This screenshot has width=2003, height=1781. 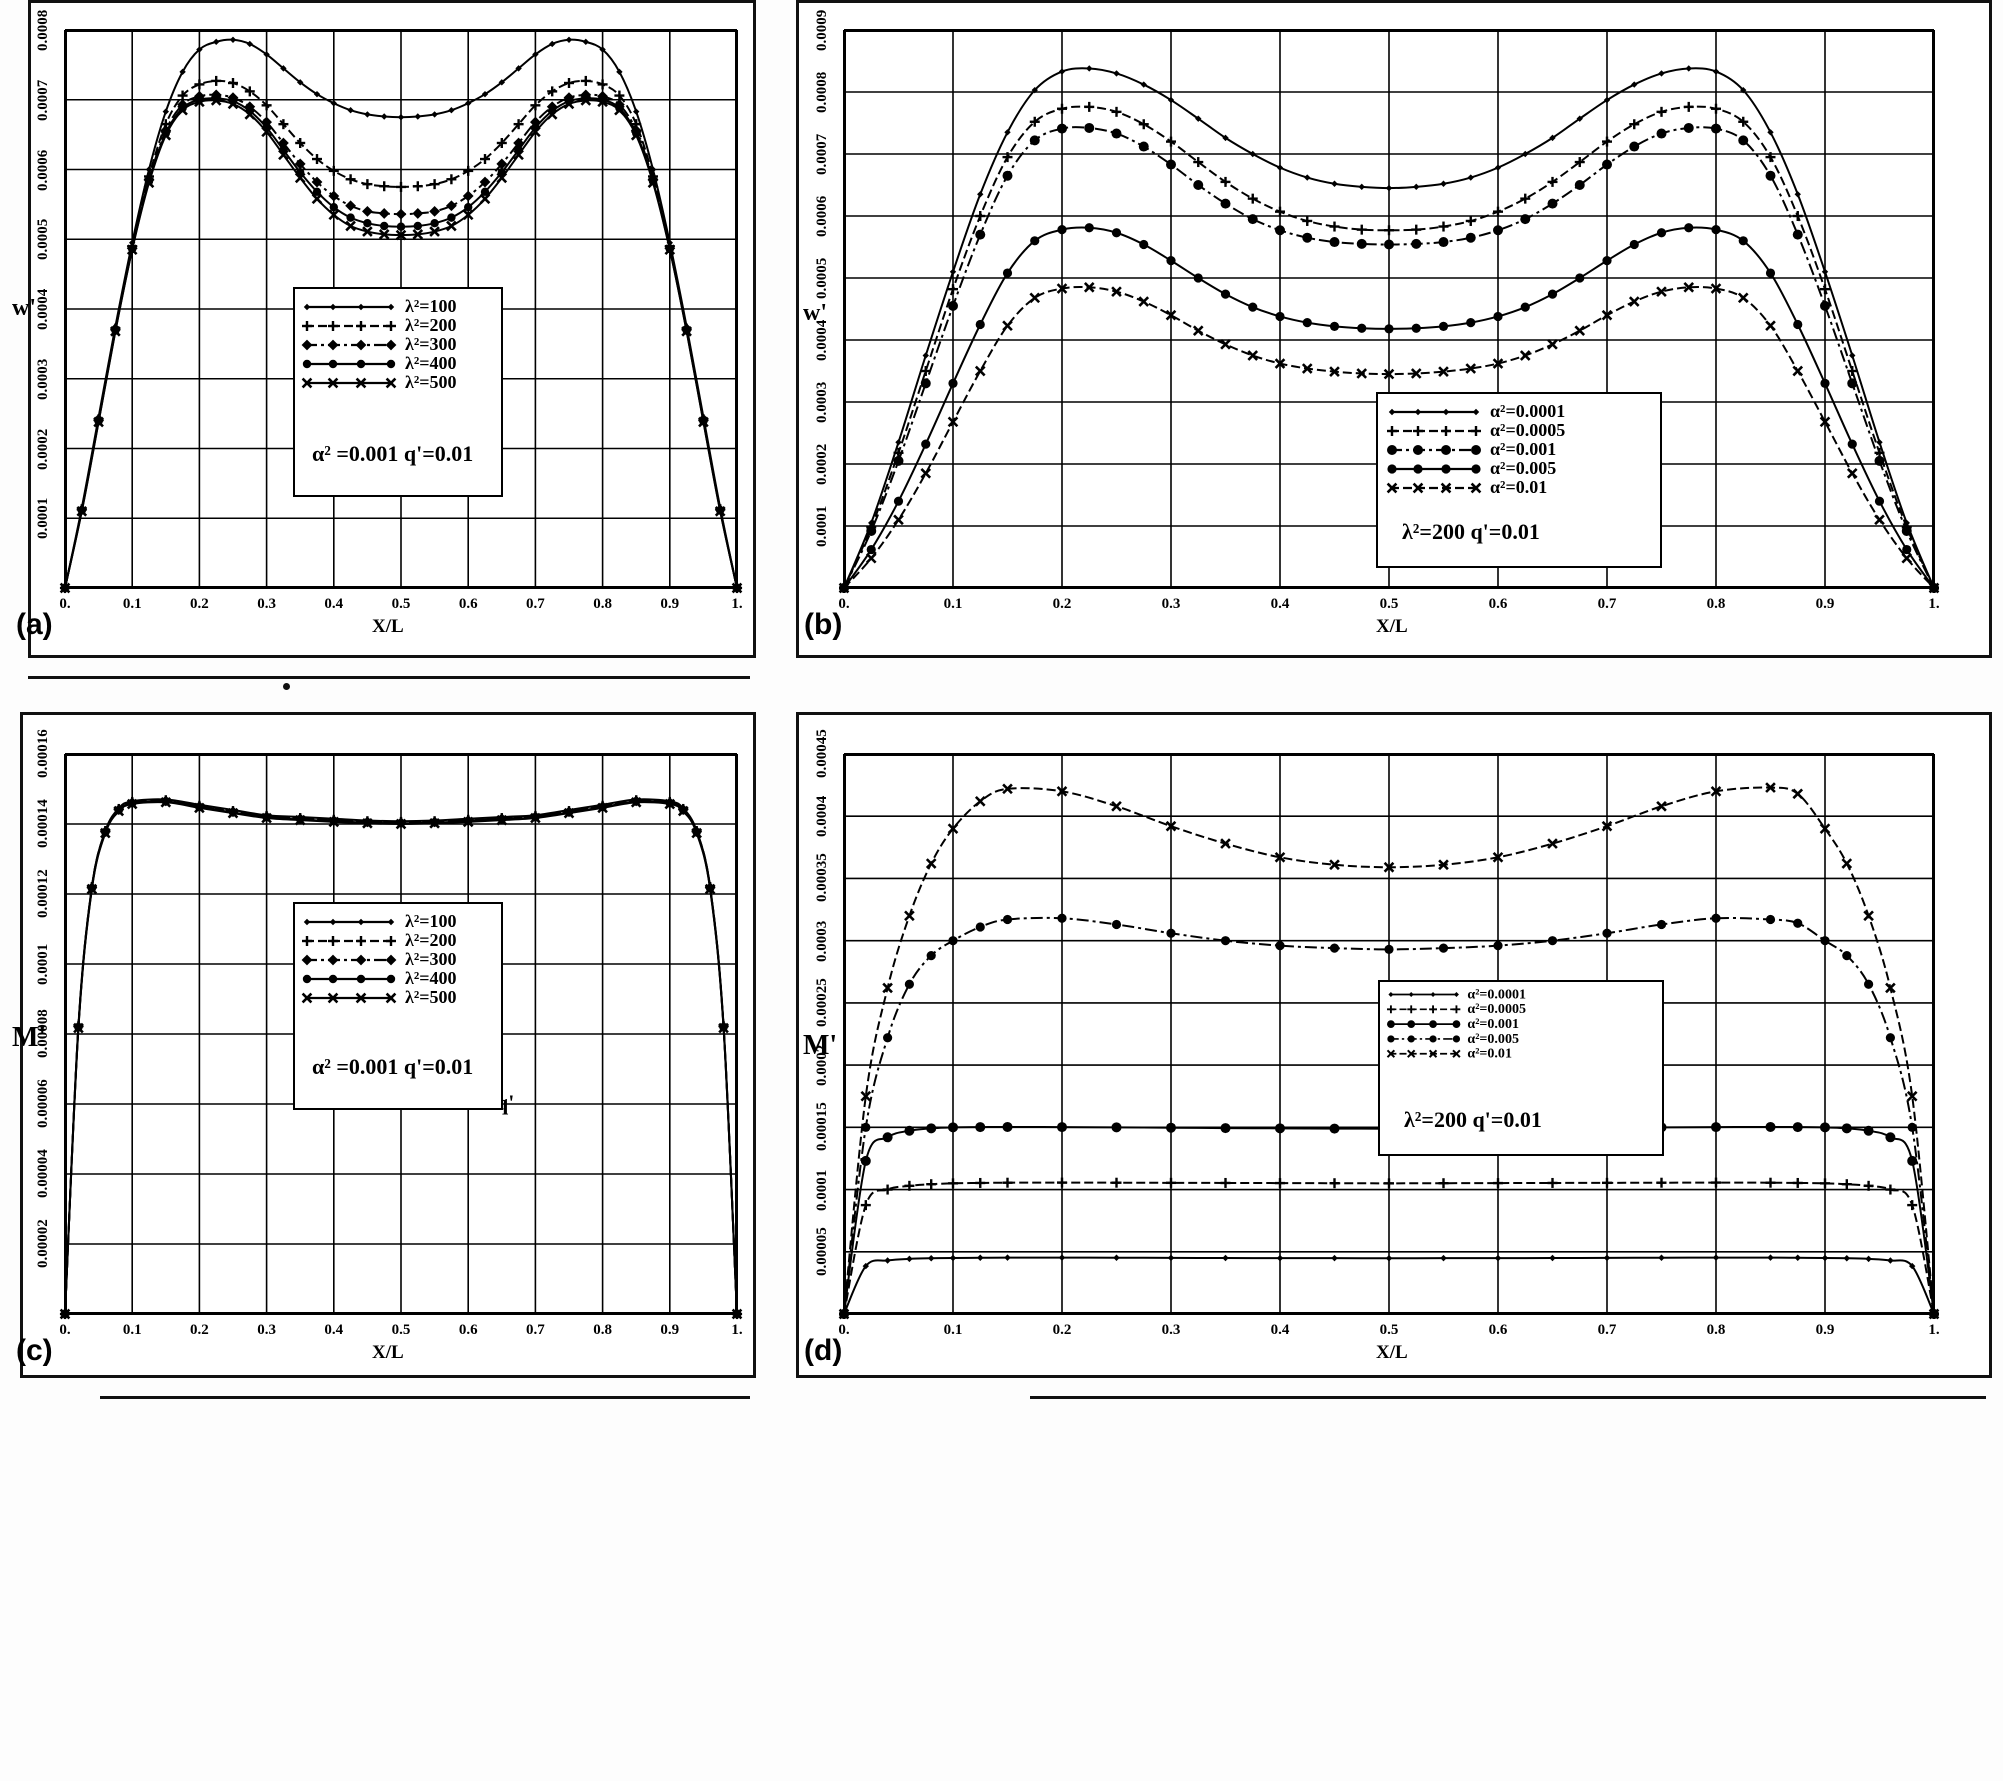 I want to click on y-tick-label: 0.0006, so click(x=43, y=169).